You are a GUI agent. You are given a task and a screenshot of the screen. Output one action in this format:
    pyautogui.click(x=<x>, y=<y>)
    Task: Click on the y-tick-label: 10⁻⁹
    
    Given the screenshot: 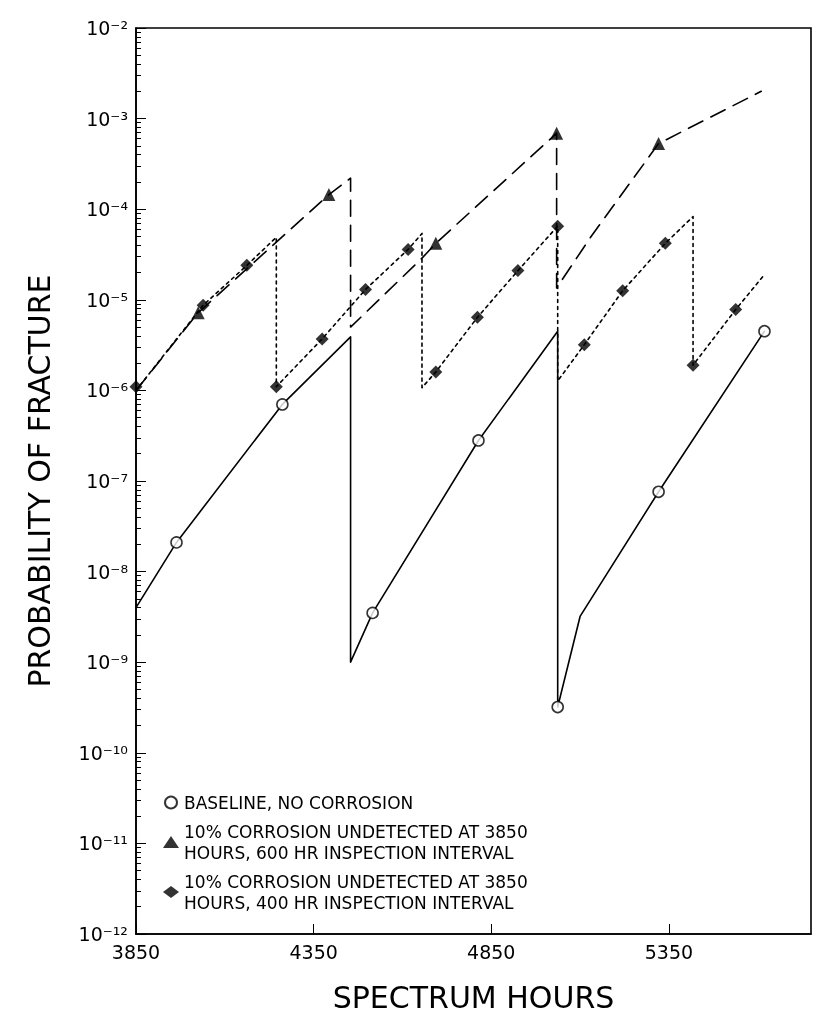 What is the action you would take?
    pyautogui.click(x=107, y=662)
    